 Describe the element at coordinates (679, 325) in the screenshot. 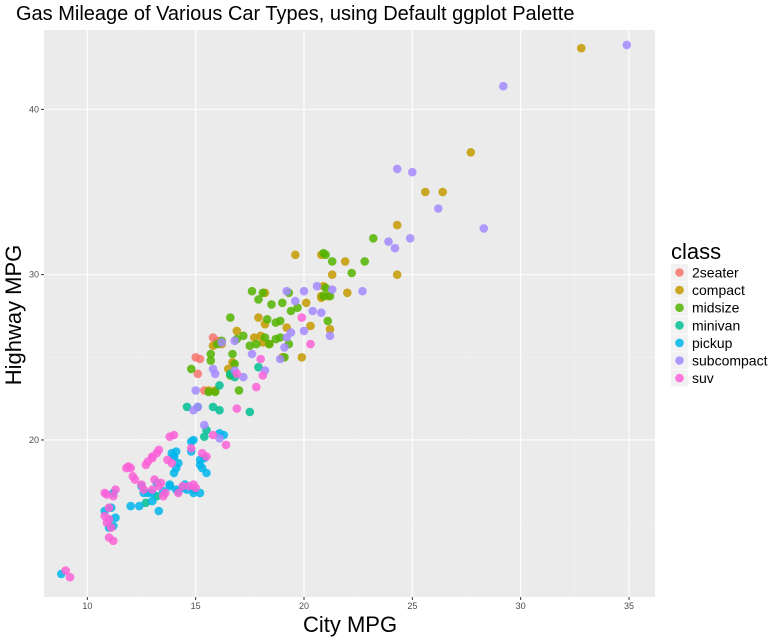

I see `legend-swatch-minivan` at that location.